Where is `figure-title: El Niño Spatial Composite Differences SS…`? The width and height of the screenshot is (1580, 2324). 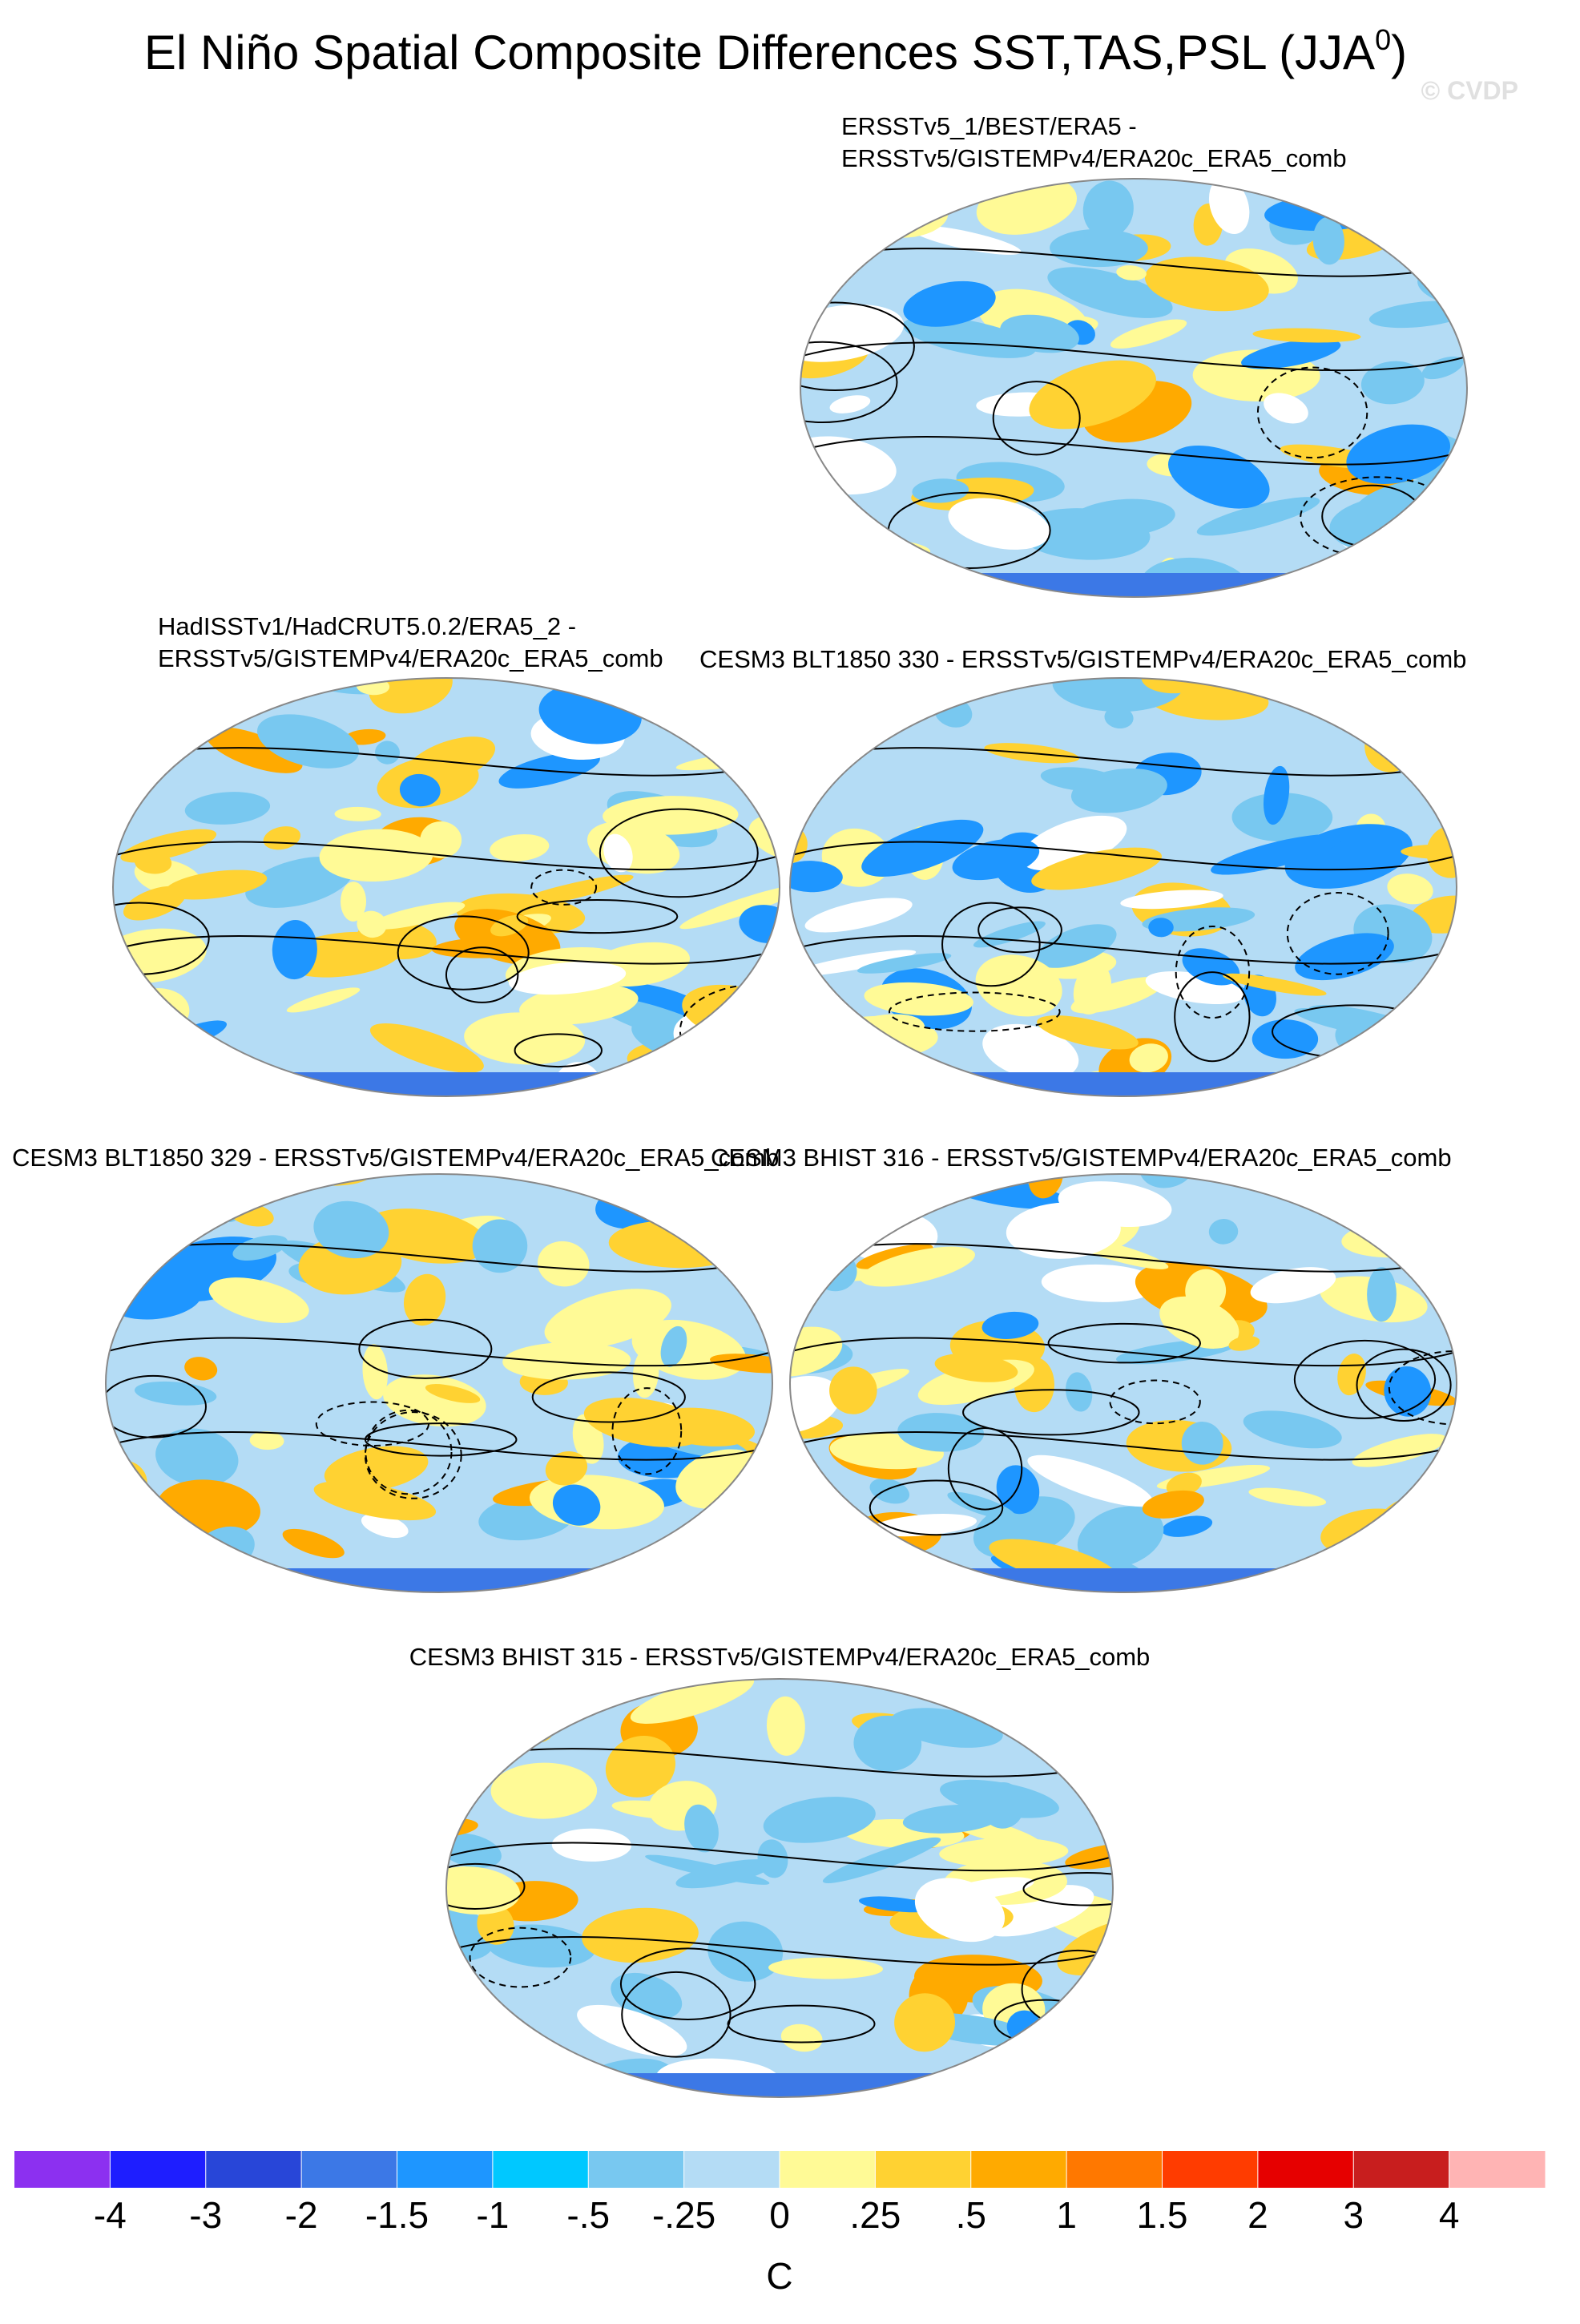 figure-title: El Niño Spatial Composite Differences SS… is located at coordinates (775, 51).